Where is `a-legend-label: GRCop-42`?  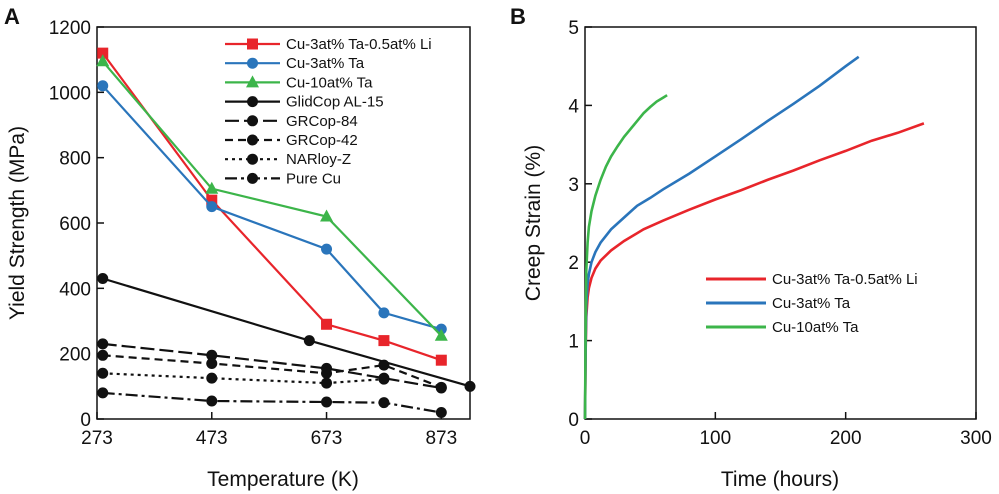 a-legend-label: GRCop-42 is located at coordinates (322, 140).